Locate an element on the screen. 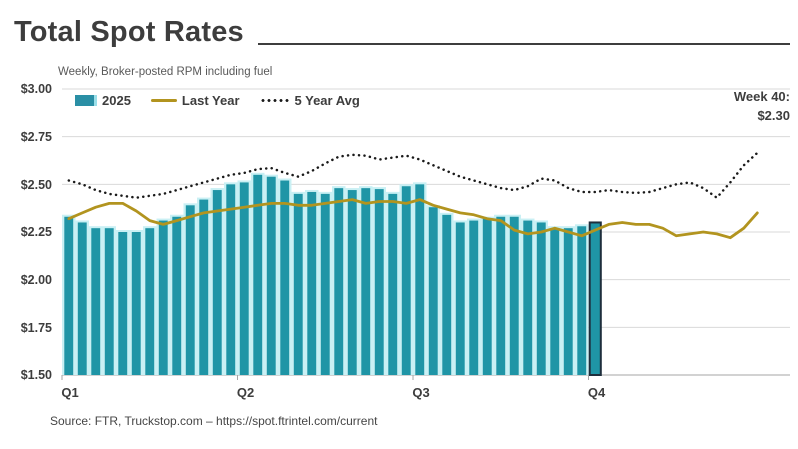 This screenshot has width=798, height=449. chart-subtitle: Weekly, Broker-posted RPM including fuel is located at coordinates (165, 72).